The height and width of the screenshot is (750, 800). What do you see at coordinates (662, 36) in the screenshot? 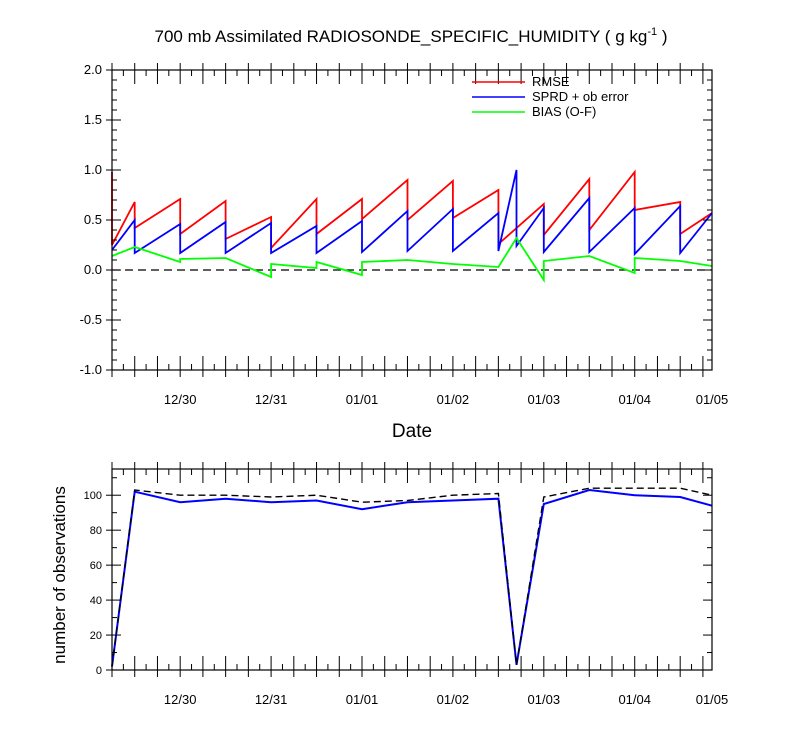
I see `title-end: )` at bounding box center [662, 36].